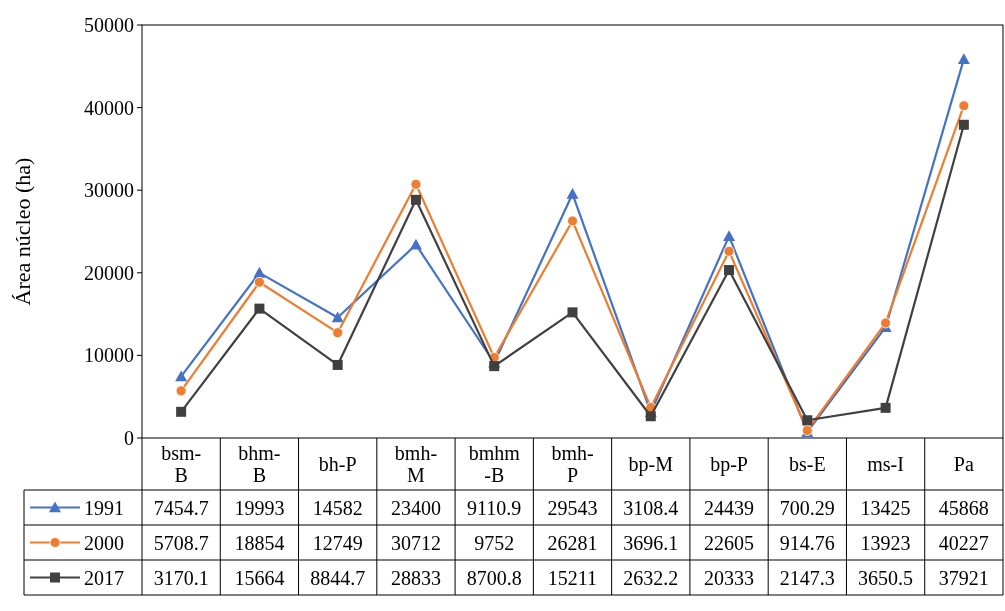  What do you see at coordinates (338, 577) in the screenshot?
I see `data-label: 8844.7` at bounding box center [338, 577].